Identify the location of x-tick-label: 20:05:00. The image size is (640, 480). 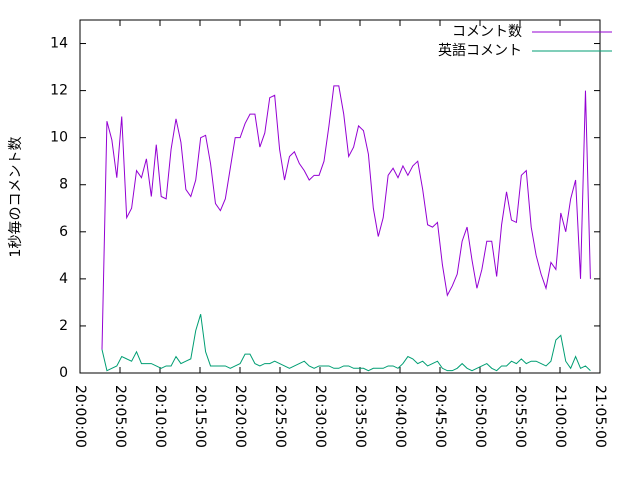
(120, 416).